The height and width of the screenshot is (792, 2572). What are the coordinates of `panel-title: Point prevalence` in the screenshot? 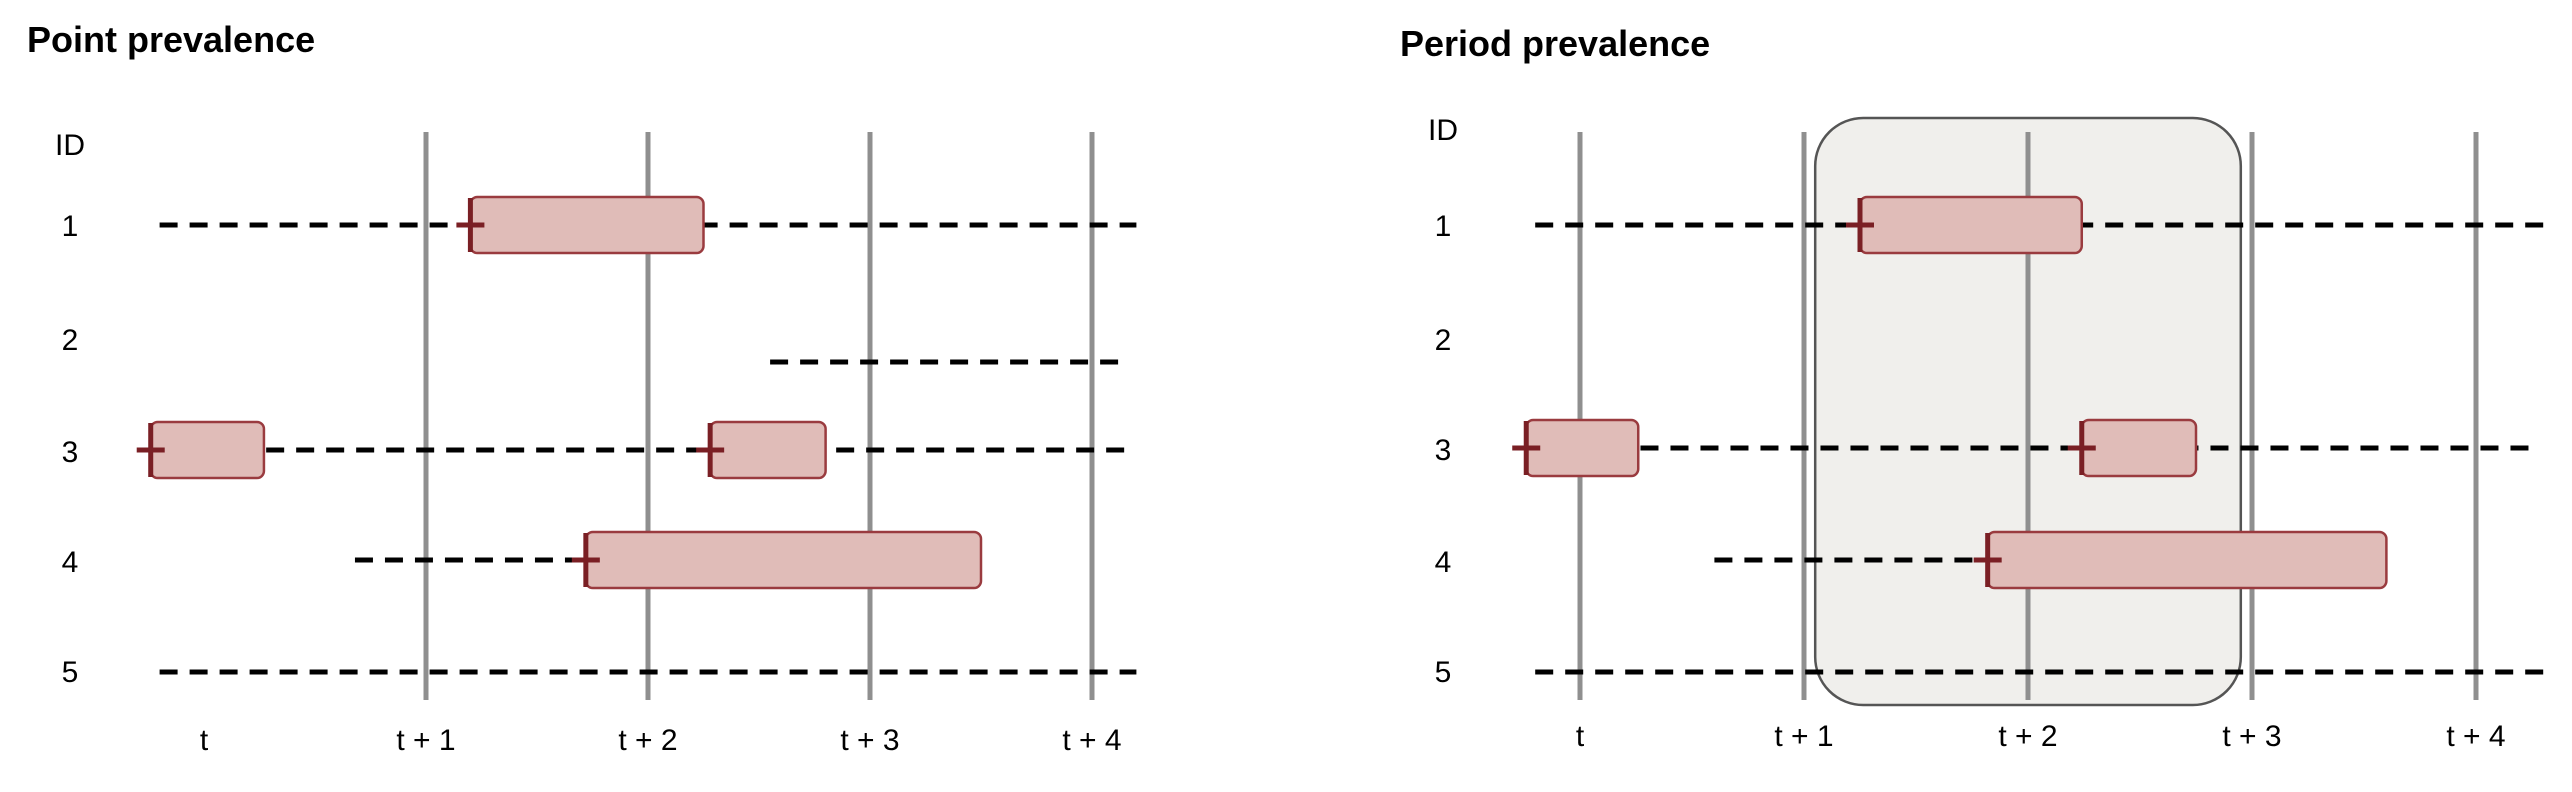 It's located at (171, 39).